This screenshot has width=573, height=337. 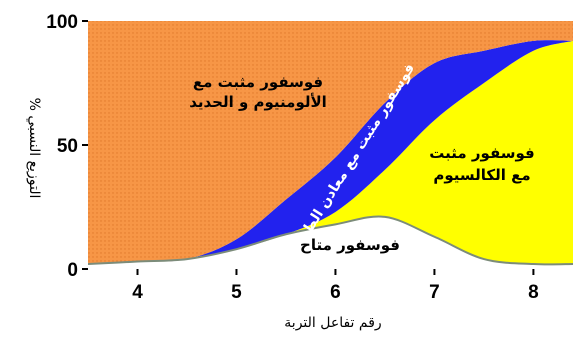 I want to click on available-outline, so click(x=330, y=240).